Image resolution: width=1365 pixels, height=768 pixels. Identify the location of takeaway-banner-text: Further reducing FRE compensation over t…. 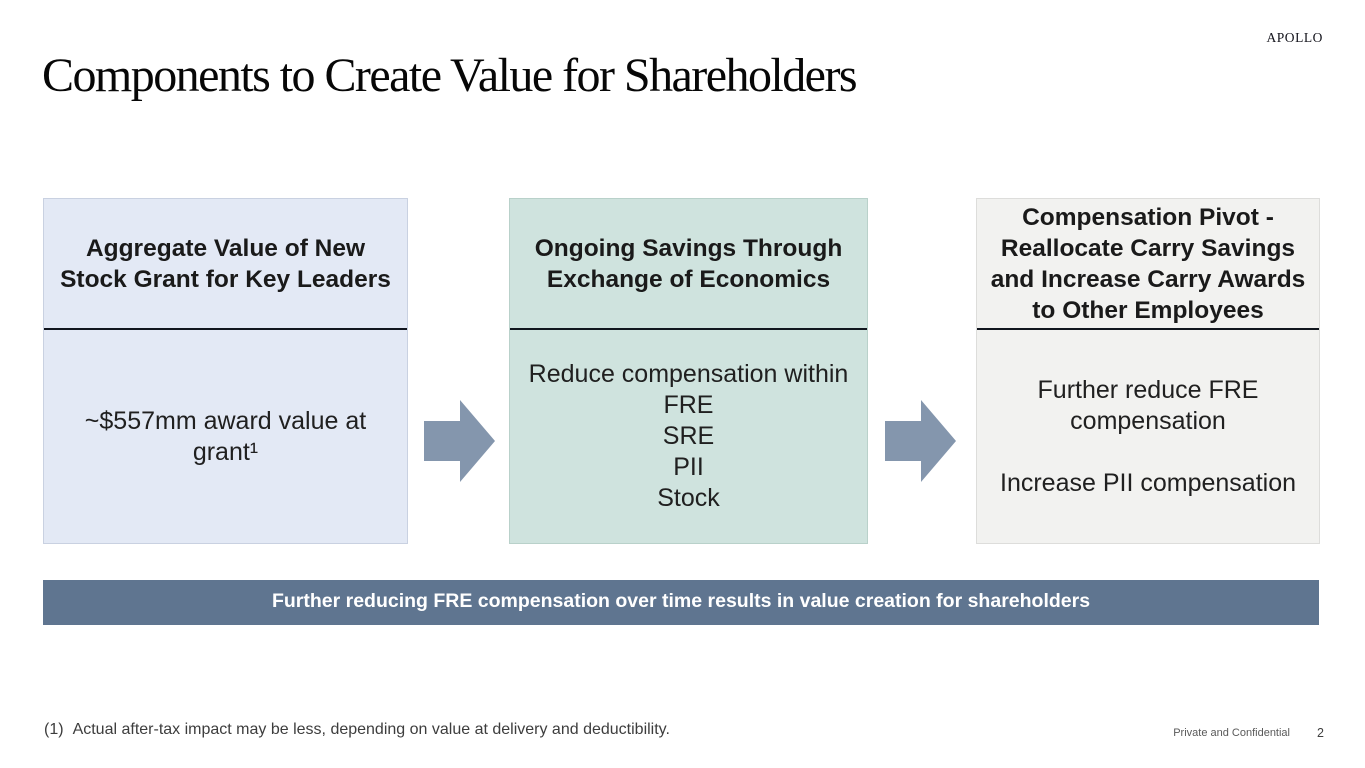
(681, 600).